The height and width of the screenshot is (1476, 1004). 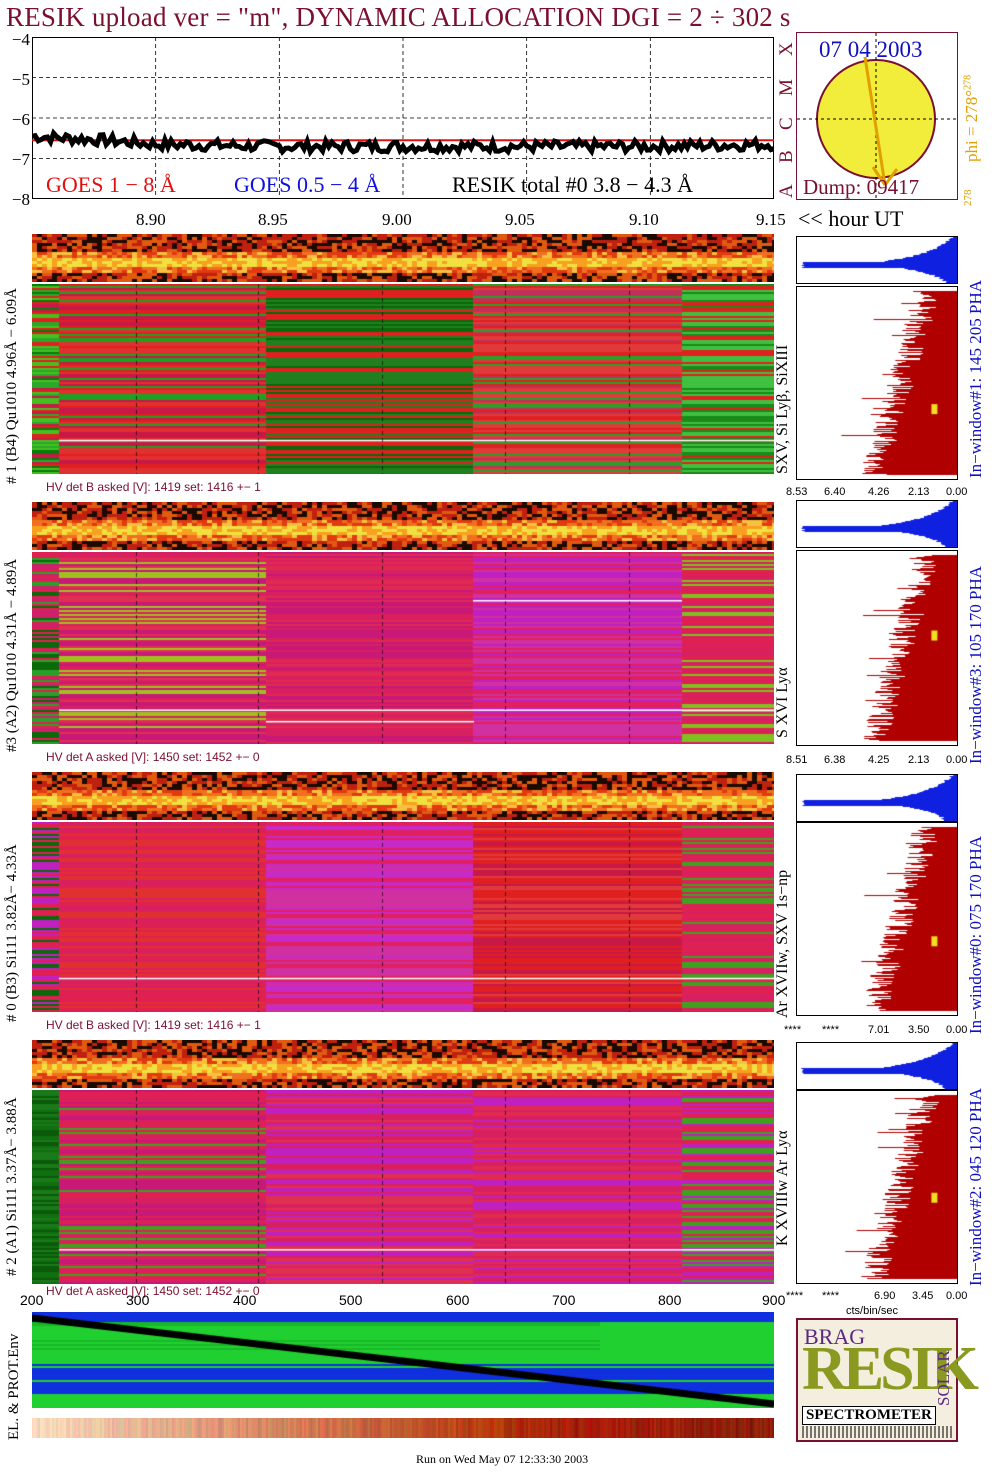 I want to click on channel-label: # 2 (A1) Si111 3.37Å− 3.88Å, so click(x=12, y=1186).